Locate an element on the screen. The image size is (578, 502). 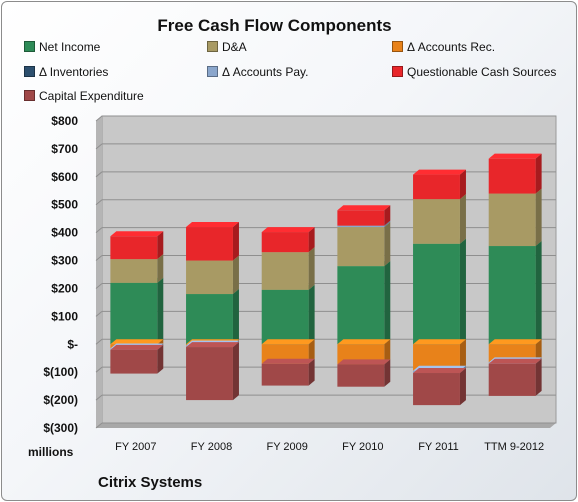
bar-questionable-cash-sources-5-side is located at coordinates (538, 173).